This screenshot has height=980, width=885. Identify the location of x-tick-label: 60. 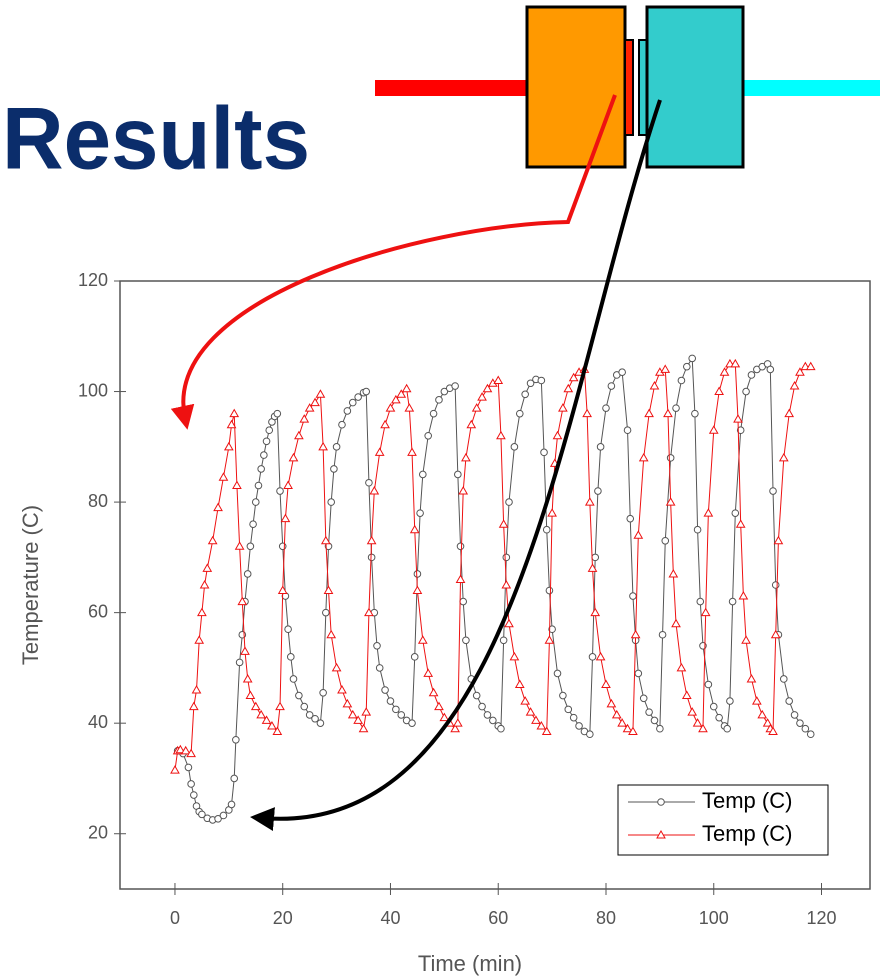
(498, 918).